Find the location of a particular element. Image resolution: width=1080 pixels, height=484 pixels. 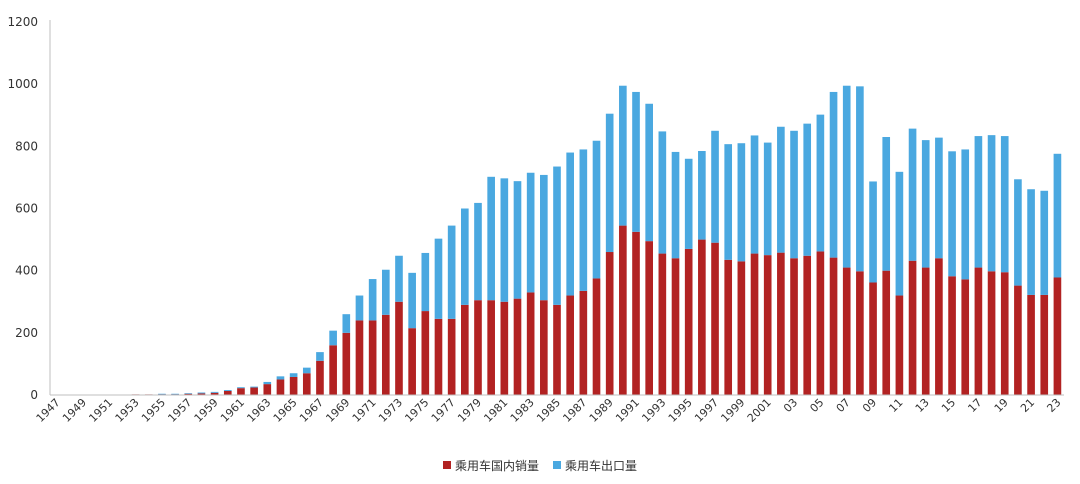

x-tick-label: 1971 is located at coordinates (364, 410).